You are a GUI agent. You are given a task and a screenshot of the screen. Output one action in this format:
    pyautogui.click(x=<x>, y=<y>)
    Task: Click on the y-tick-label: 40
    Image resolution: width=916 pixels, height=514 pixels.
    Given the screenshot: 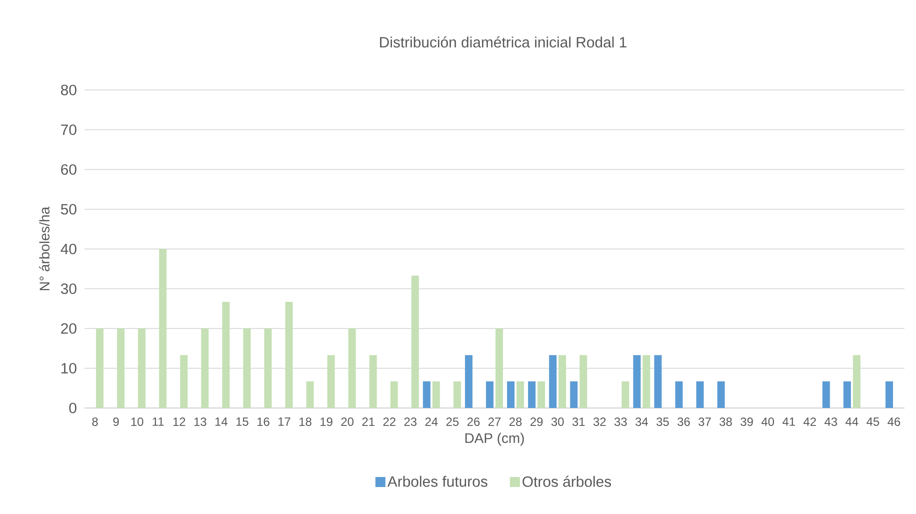 What is the action you would take?
    pyautogui.click(x=68, y=249)
    